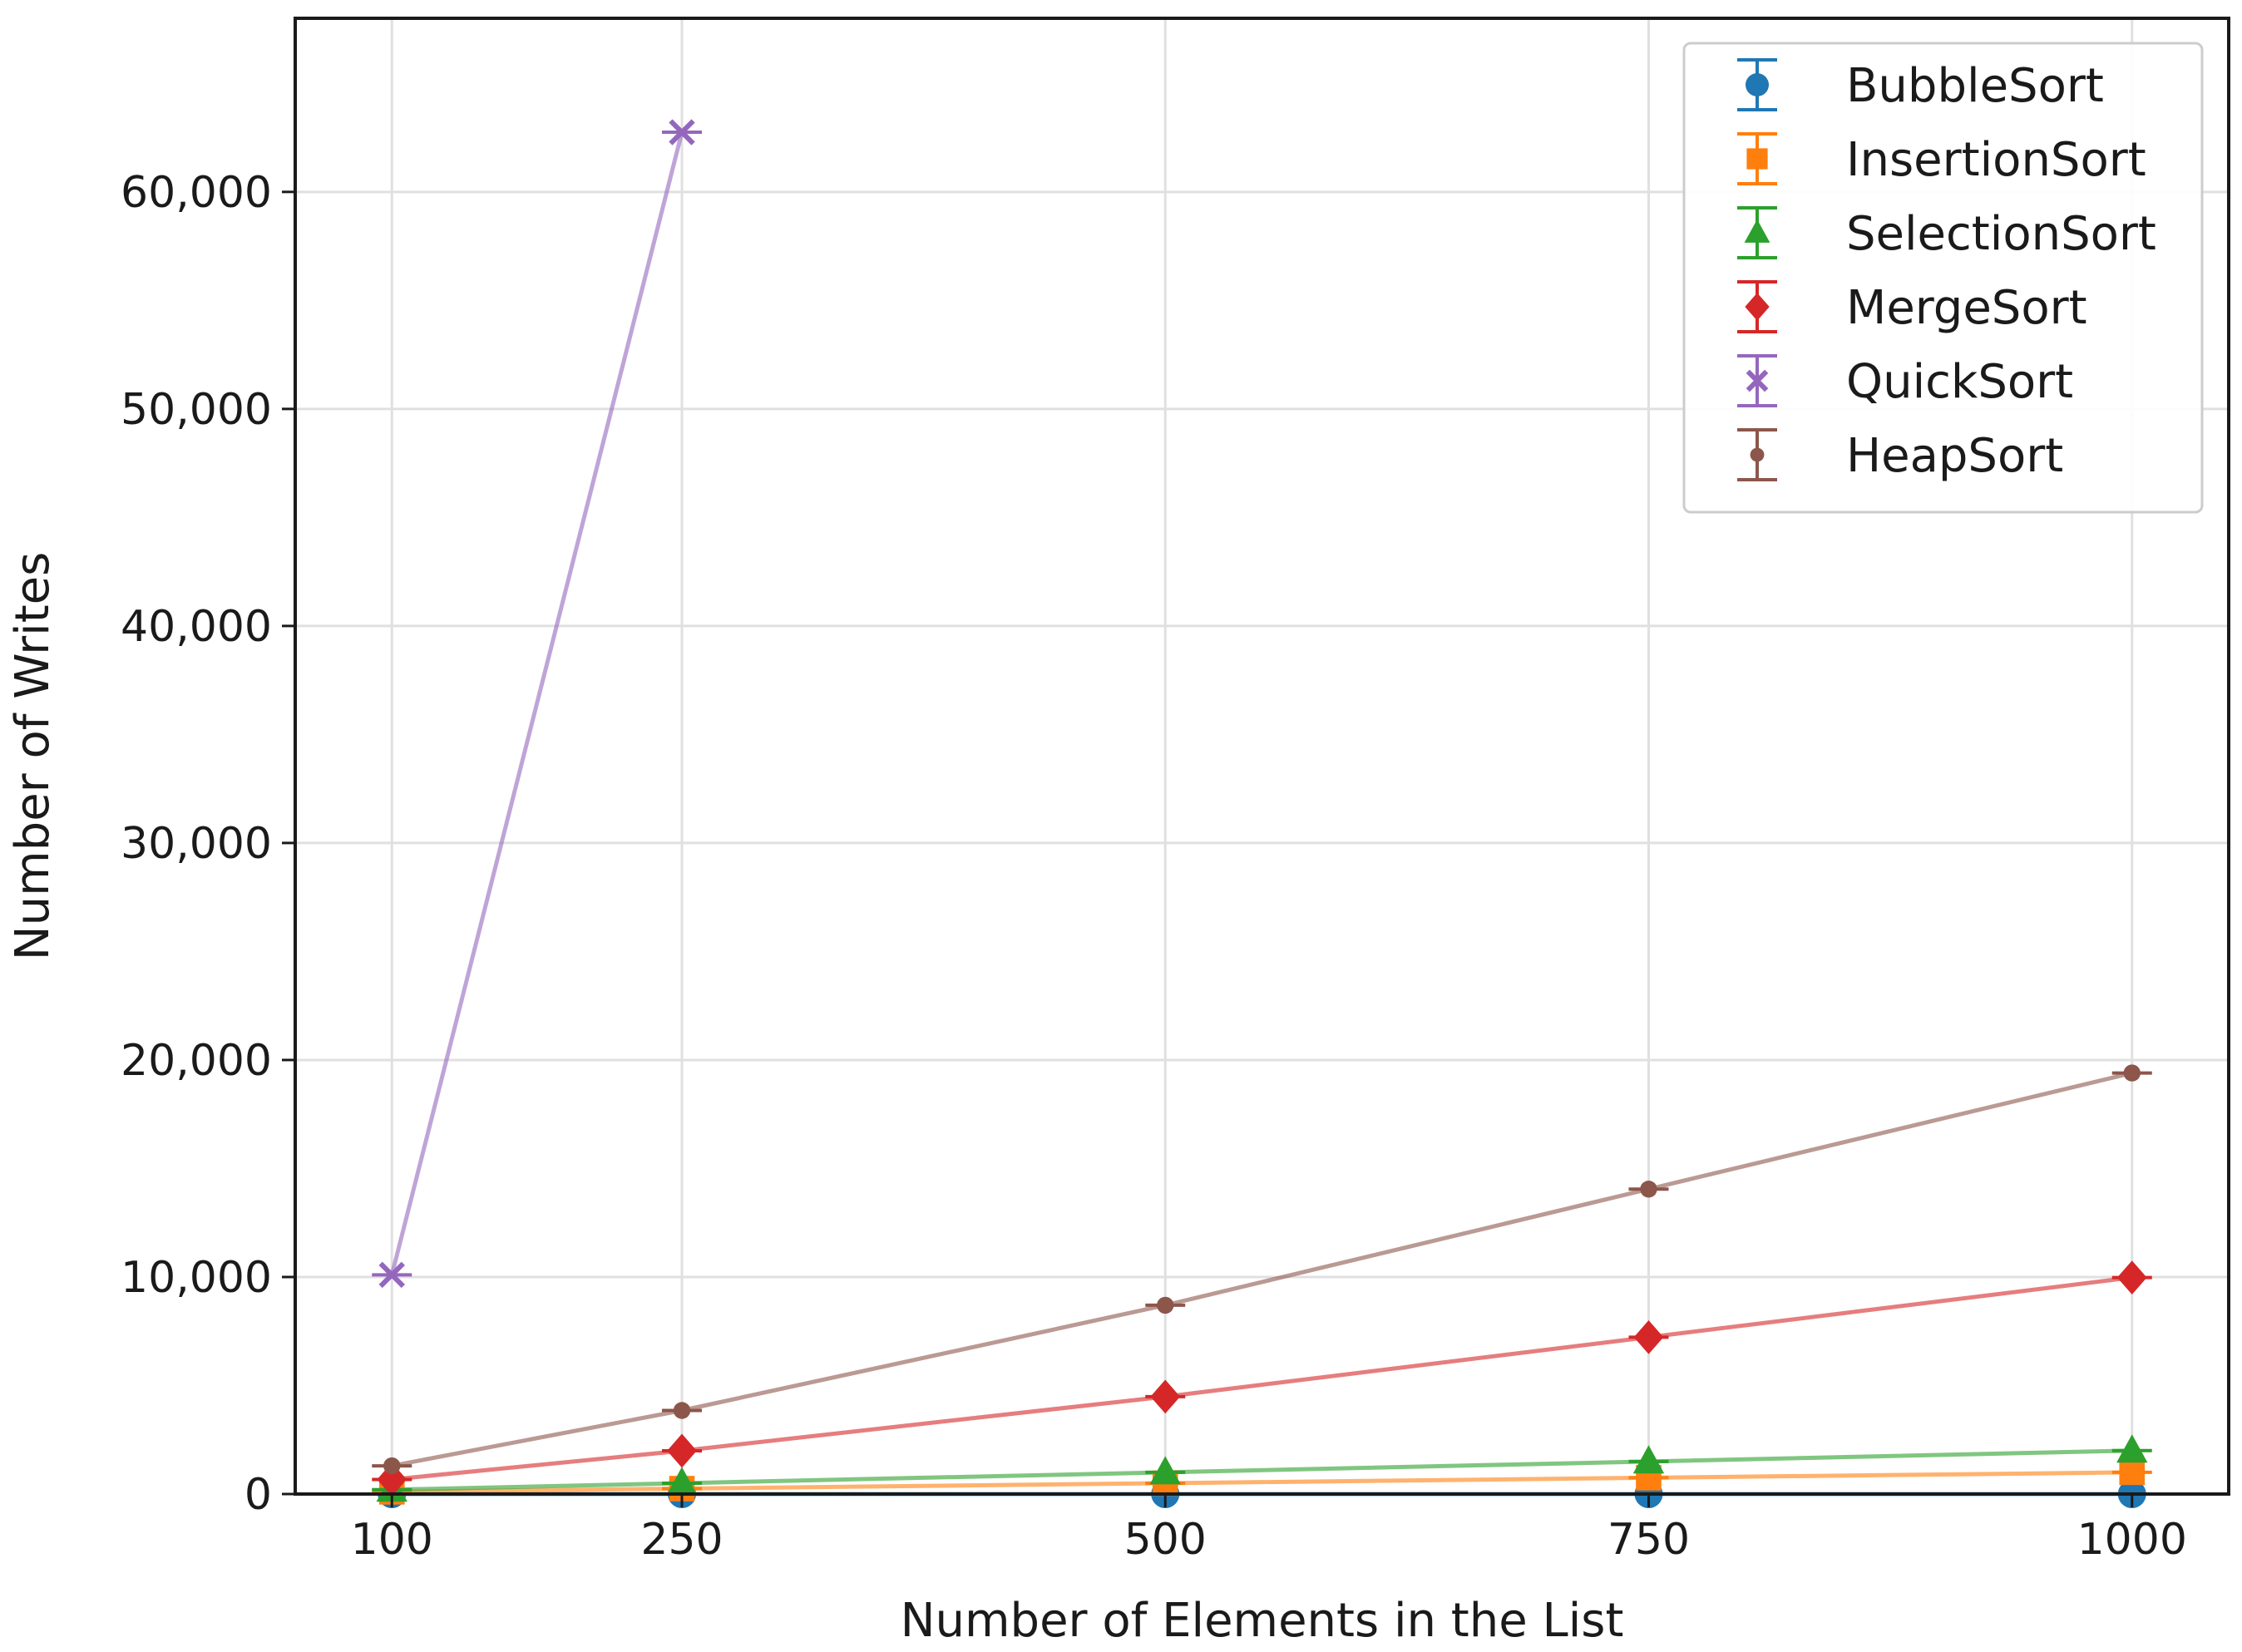  Describe the element at coordinates (33, 756) in the screenshot. I see `y-axis-label: Number of Writes` at that location.